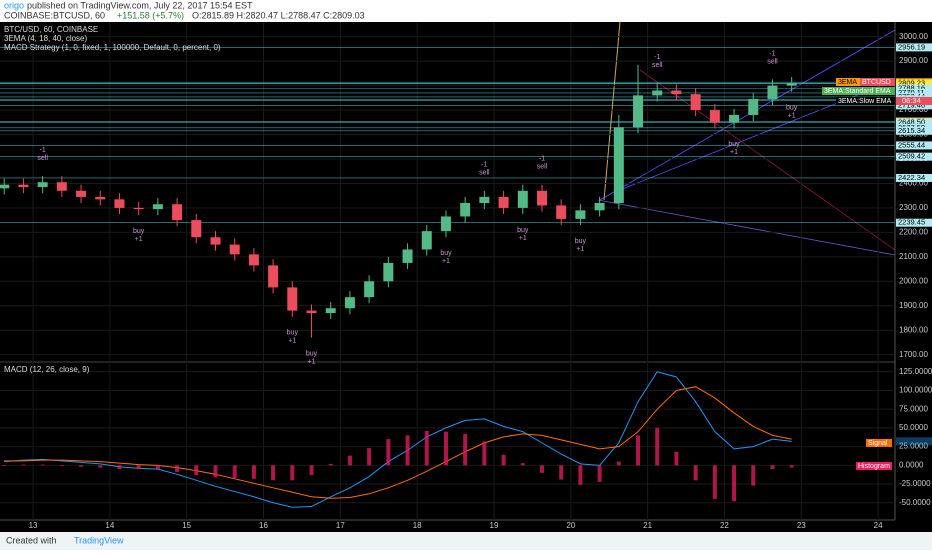  I want to click on tag-standard: 3EMA:Standard EMA, so click(857, 91).